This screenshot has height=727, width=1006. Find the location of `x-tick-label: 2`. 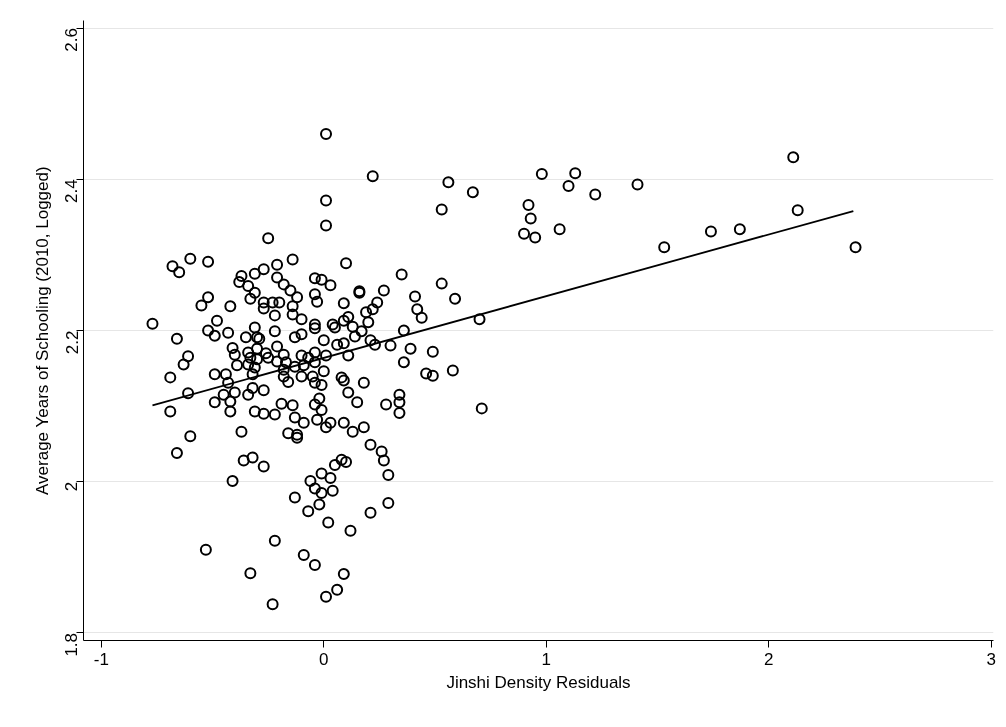

x-tick-label: 2 is located at coordinates (769, 659).